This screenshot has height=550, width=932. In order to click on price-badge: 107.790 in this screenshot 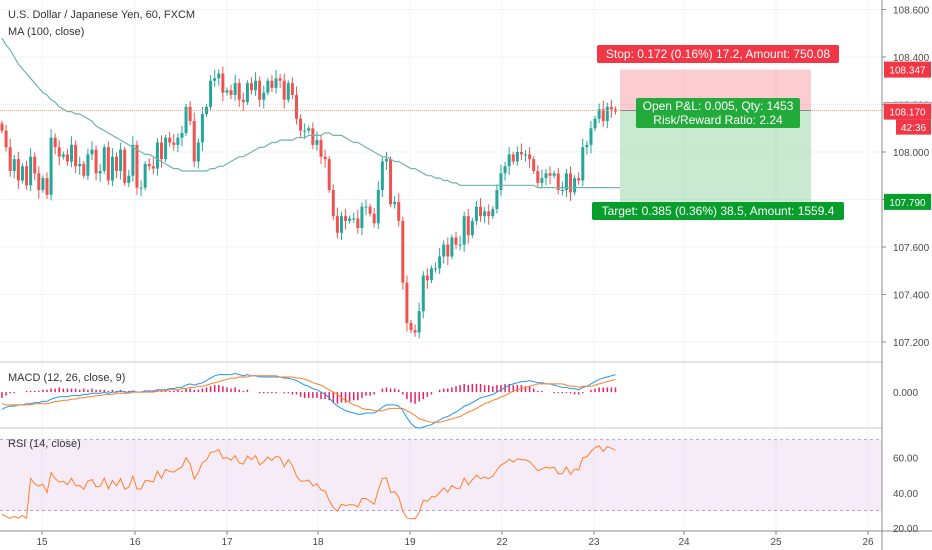, I will do `click(907, 201)`.